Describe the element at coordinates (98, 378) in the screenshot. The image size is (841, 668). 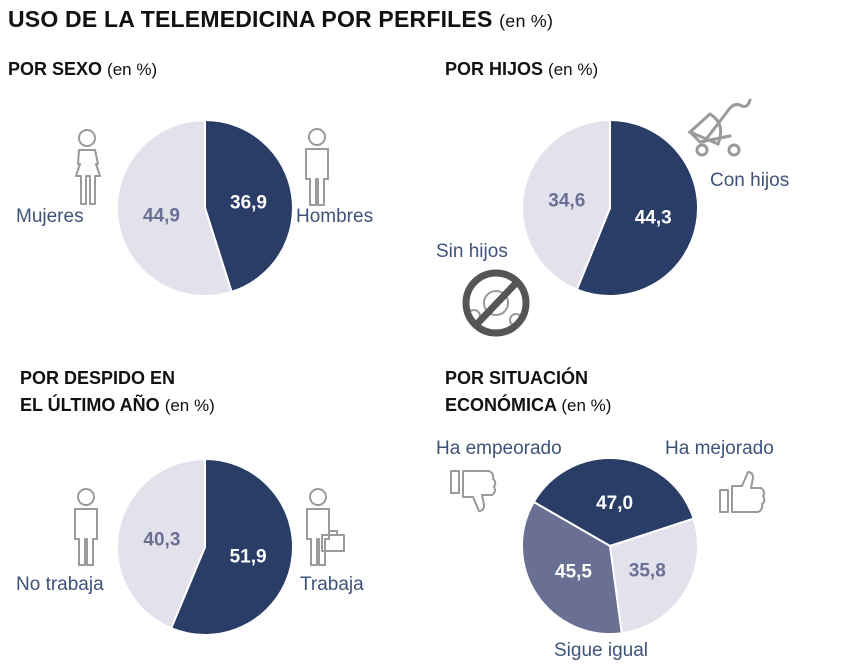
I see `subtitle-despido-line1: POR DESPIDO EN` at that location.